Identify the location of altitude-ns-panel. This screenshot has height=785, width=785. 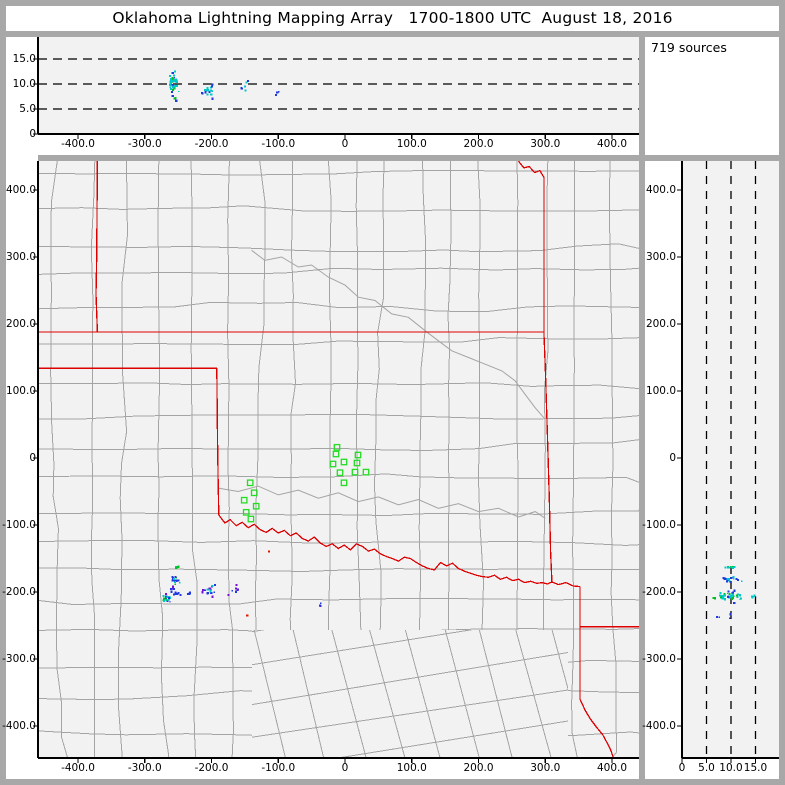
(730, 459).